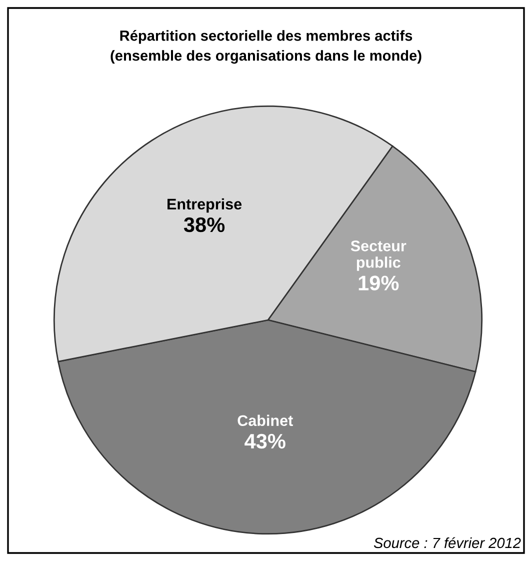 The image size is (532, 565). What do you see at coordinates (378, 255) in the screenshot?
I see `slice-label: Secteur public` at bounding box center [378, 255].